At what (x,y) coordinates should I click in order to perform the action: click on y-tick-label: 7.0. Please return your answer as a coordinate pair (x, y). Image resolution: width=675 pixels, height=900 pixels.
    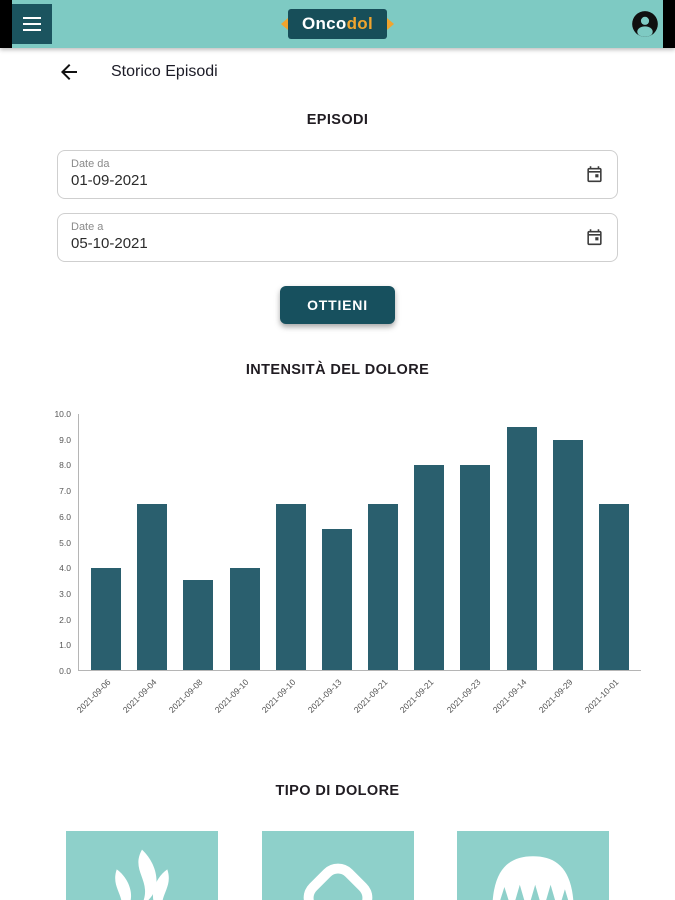
    Looking at the image, I should click on (65, 491).